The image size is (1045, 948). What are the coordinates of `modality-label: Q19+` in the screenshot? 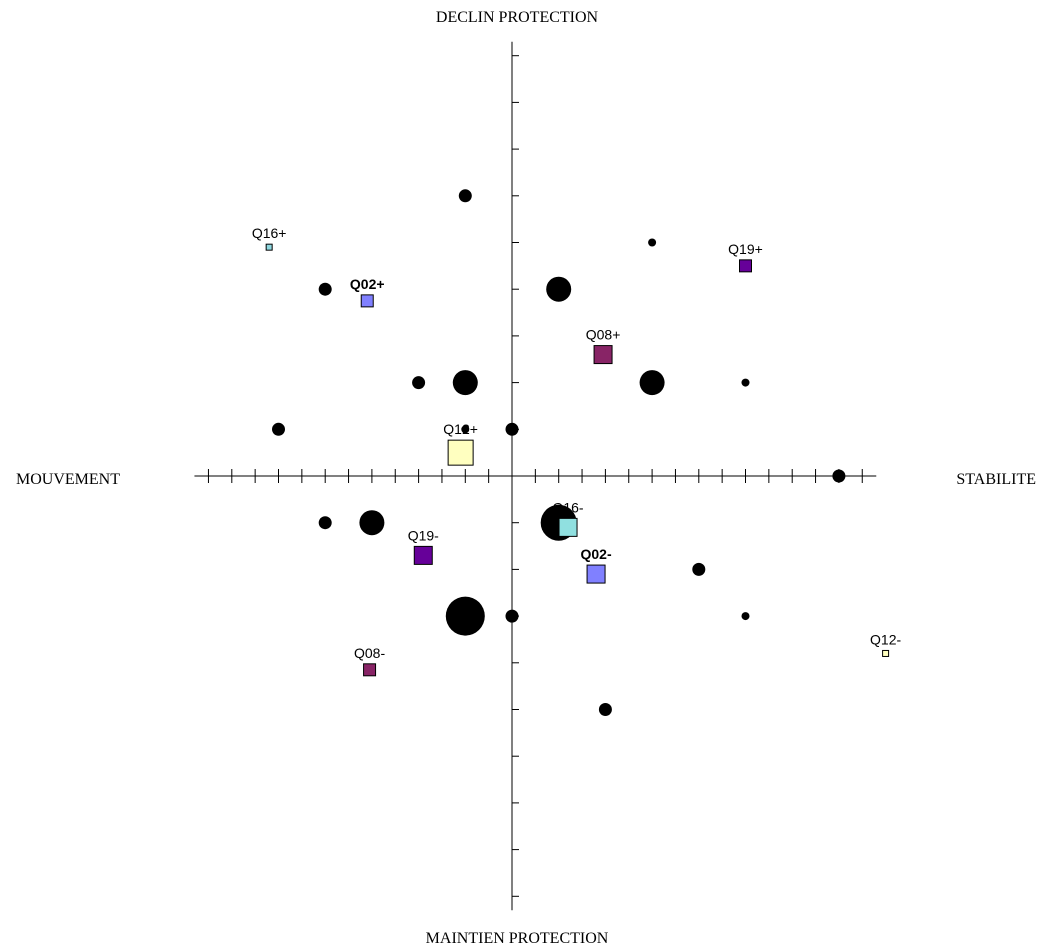 It's located at (745, 249).